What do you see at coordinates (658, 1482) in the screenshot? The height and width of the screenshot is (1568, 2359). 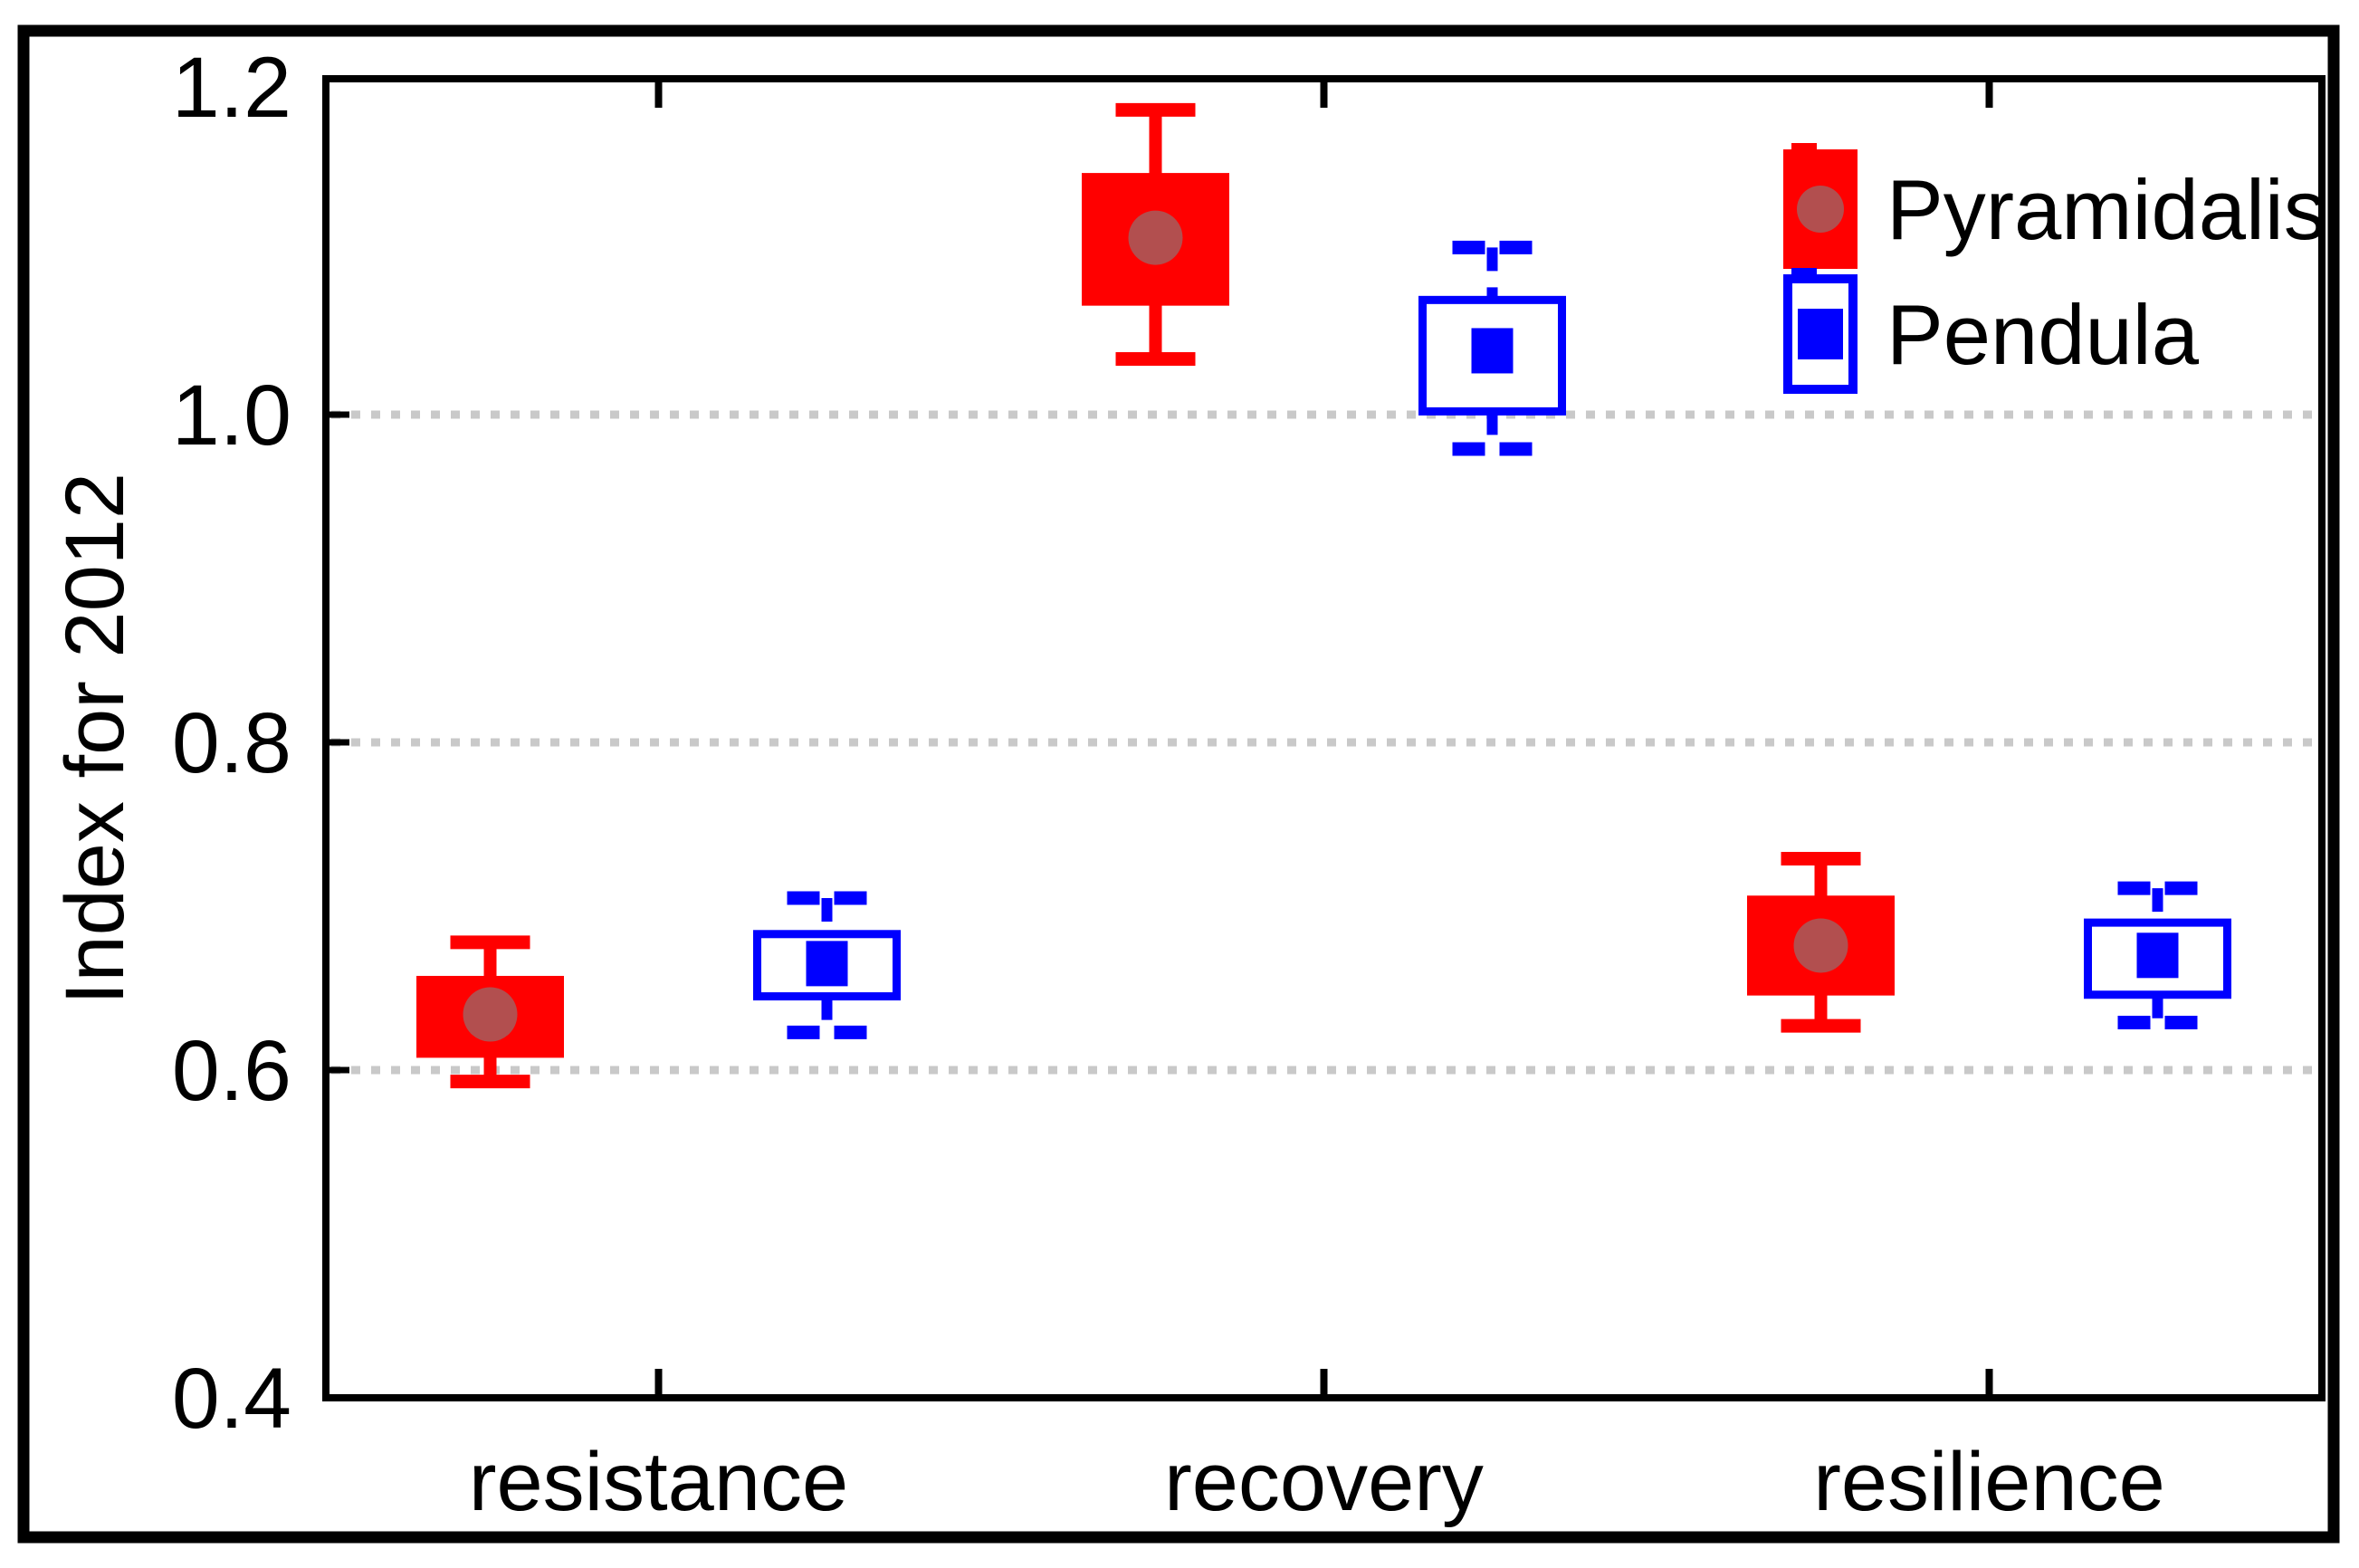 I see `x-category-label-resistance: resistance` at bounding box center [658, 1482].